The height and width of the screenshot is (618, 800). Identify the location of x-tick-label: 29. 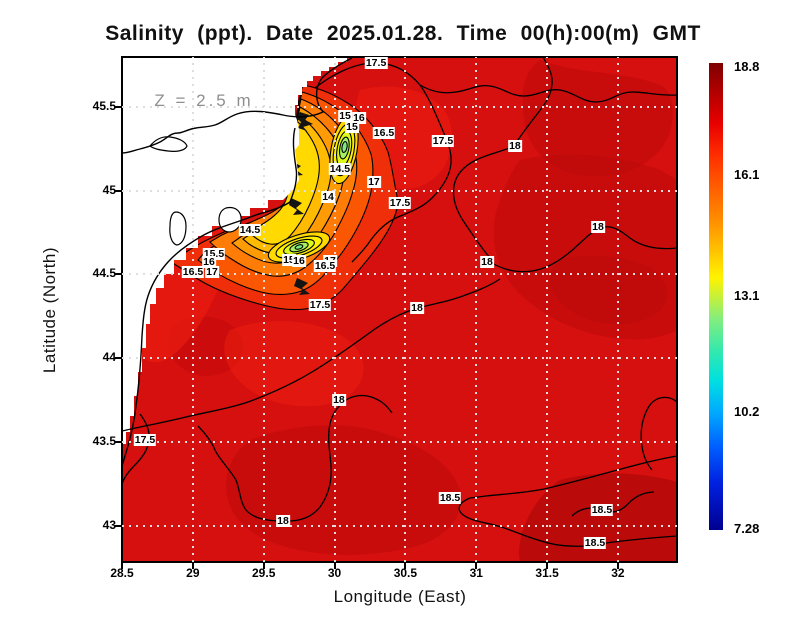
(193, 573).